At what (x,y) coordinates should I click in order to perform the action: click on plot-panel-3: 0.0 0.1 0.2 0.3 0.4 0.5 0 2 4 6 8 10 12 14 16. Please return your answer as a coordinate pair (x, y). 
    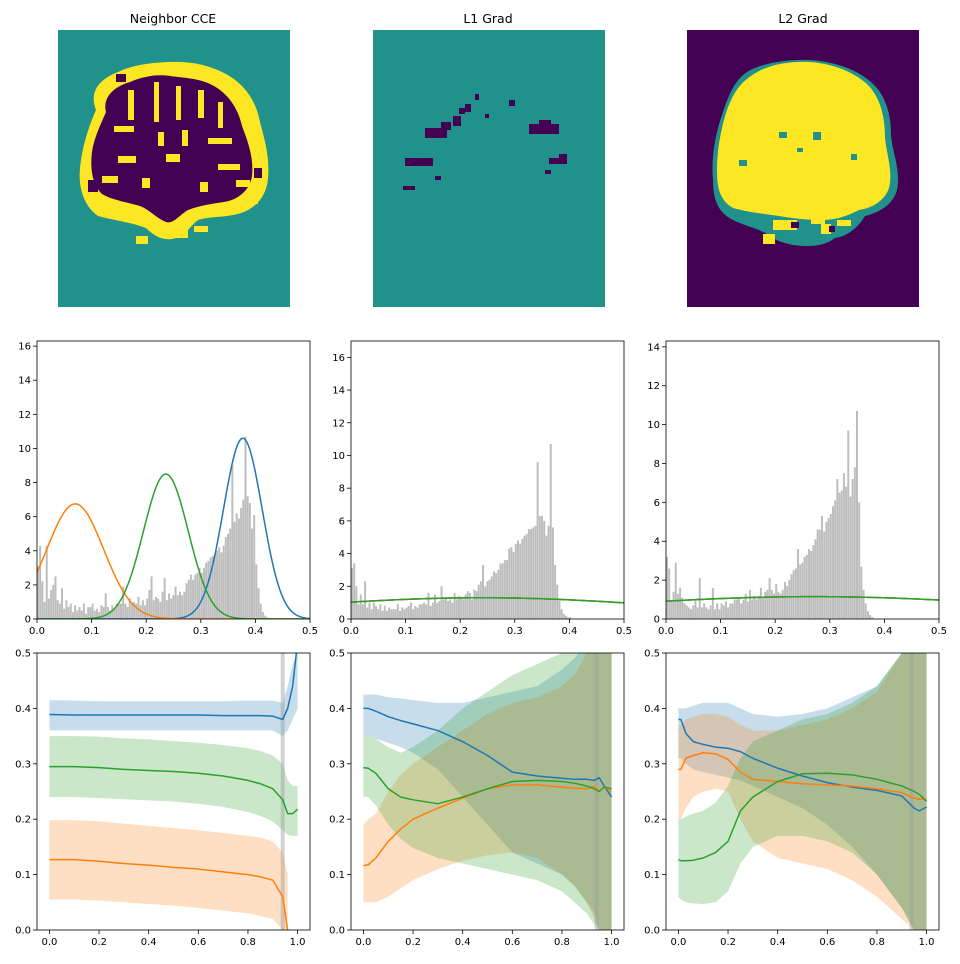
    Looking at the image, I should click on (168, 488).